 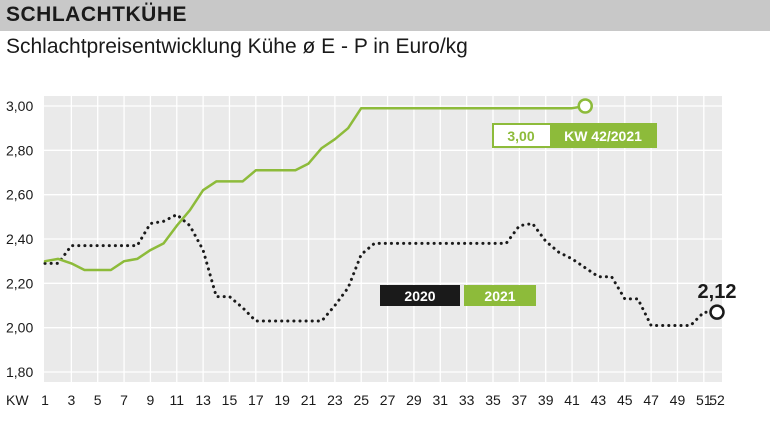 What do you see at coordinates (98, 400) in the screenshot?
I see `x-tick-label: 5` at bounding box center [98, 400].